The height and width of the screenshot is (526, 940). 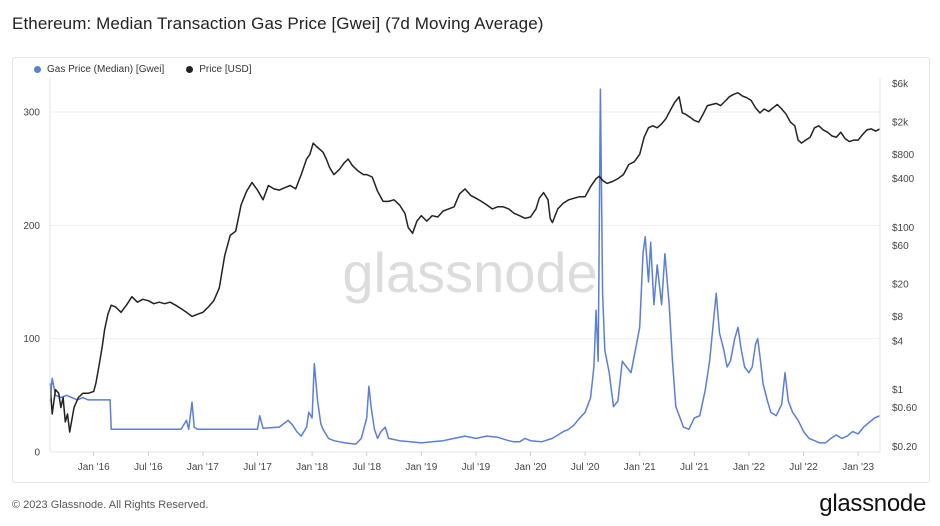 I want to click on x-tick-label: Jul '19, so click(x=476, y=467).